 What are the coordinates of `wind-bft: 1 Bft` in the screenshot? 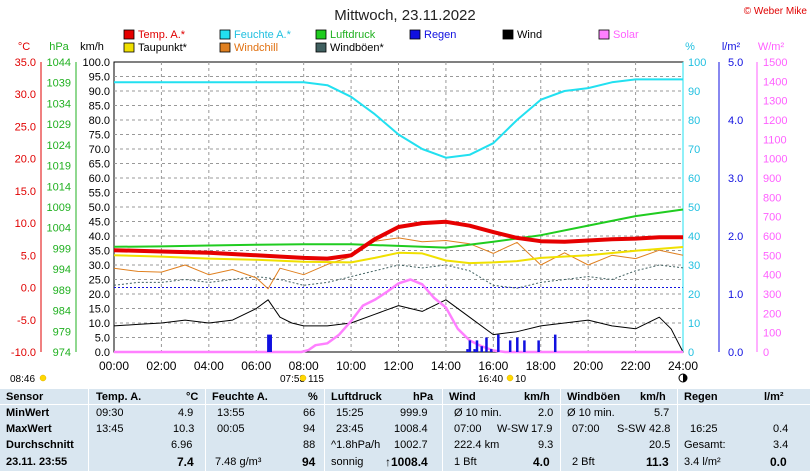 It's located at (465, 462).